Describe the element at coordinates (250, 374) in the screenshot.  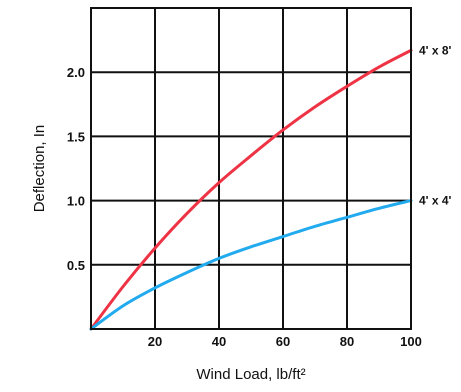
I see `x-axis-title: Wind Load, lb/ft²` at that location.